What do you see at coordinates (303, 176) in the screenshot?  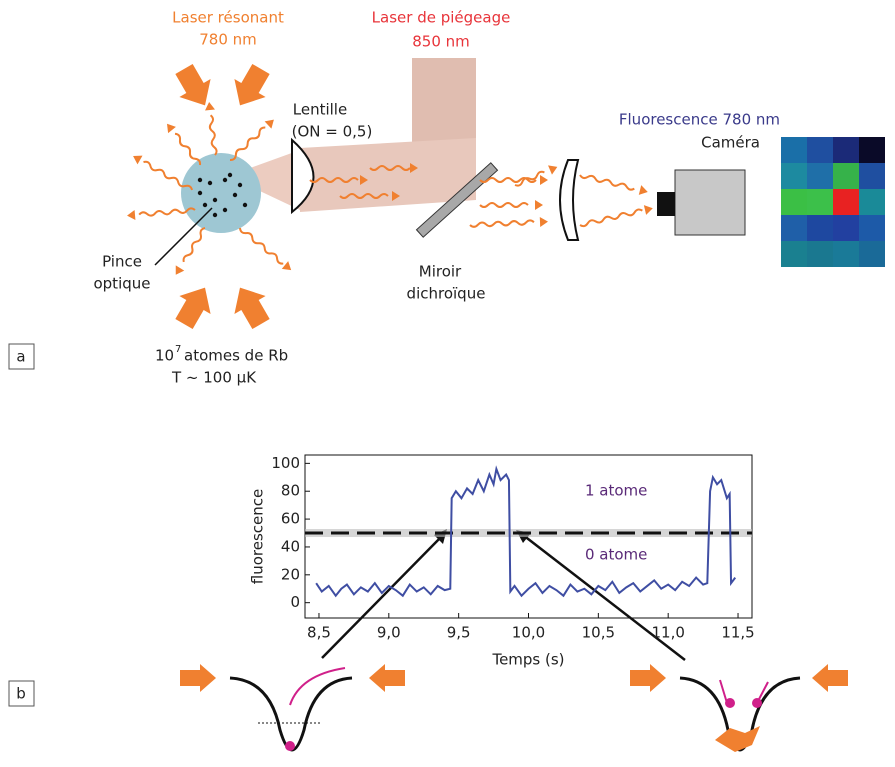 I see `lens` at bounding box center [303, 176].